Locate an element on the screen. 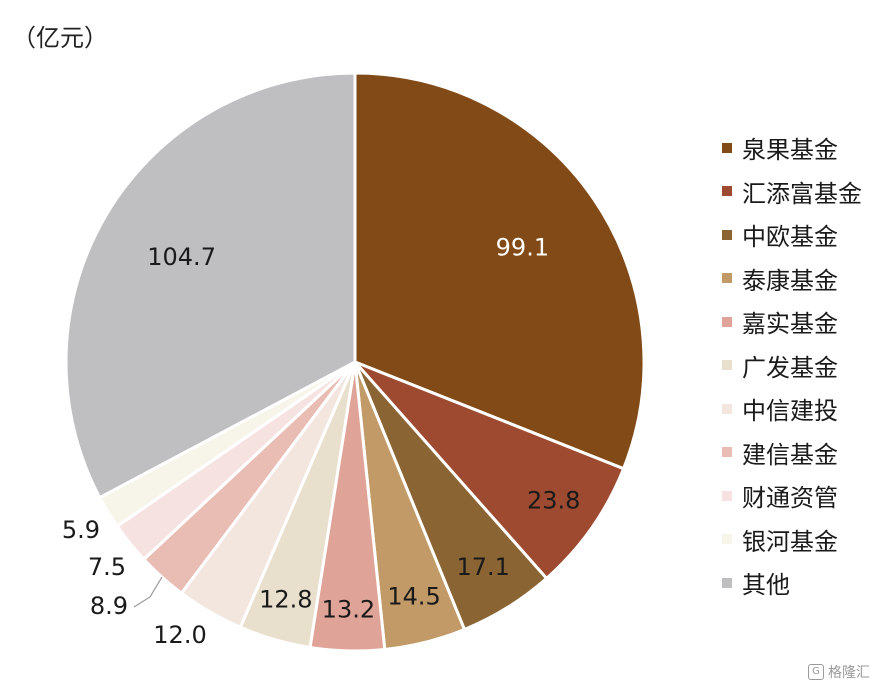 Image resolution: width=886 pixels, height=692 pixels. legend-label-9: 财通资管 is located at coordinates (790, 498).